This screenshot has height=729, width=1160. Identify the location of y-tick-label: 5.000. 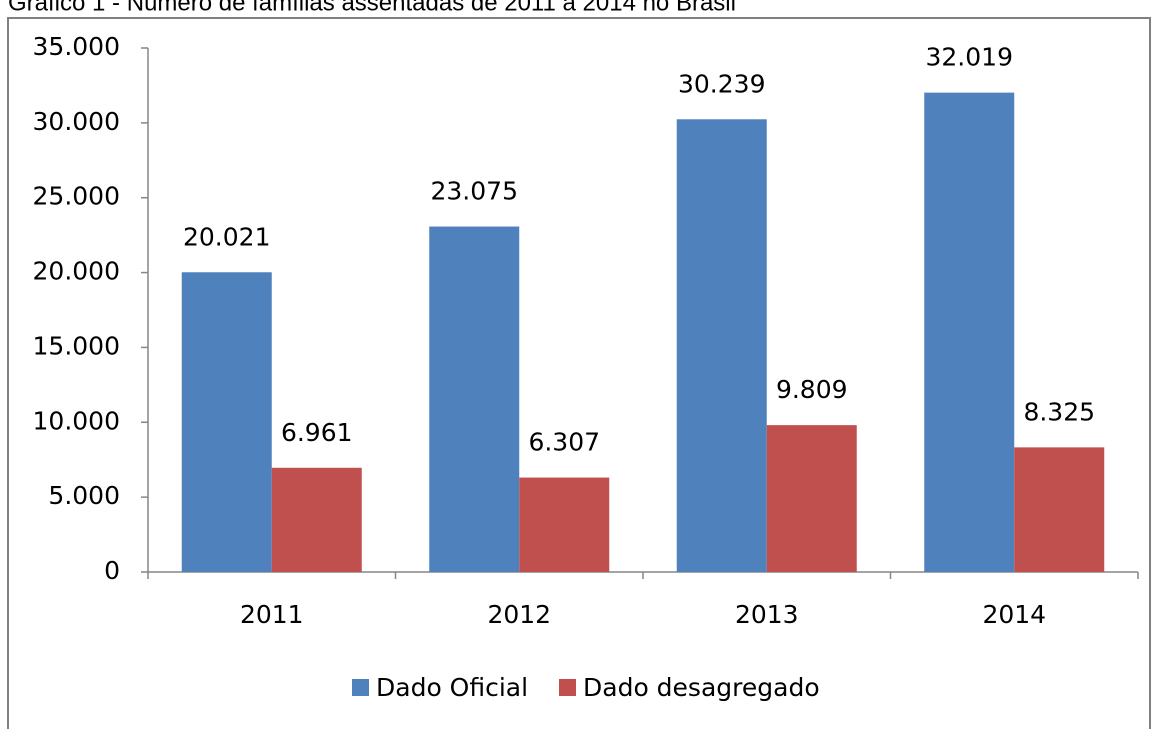
(84, 495).